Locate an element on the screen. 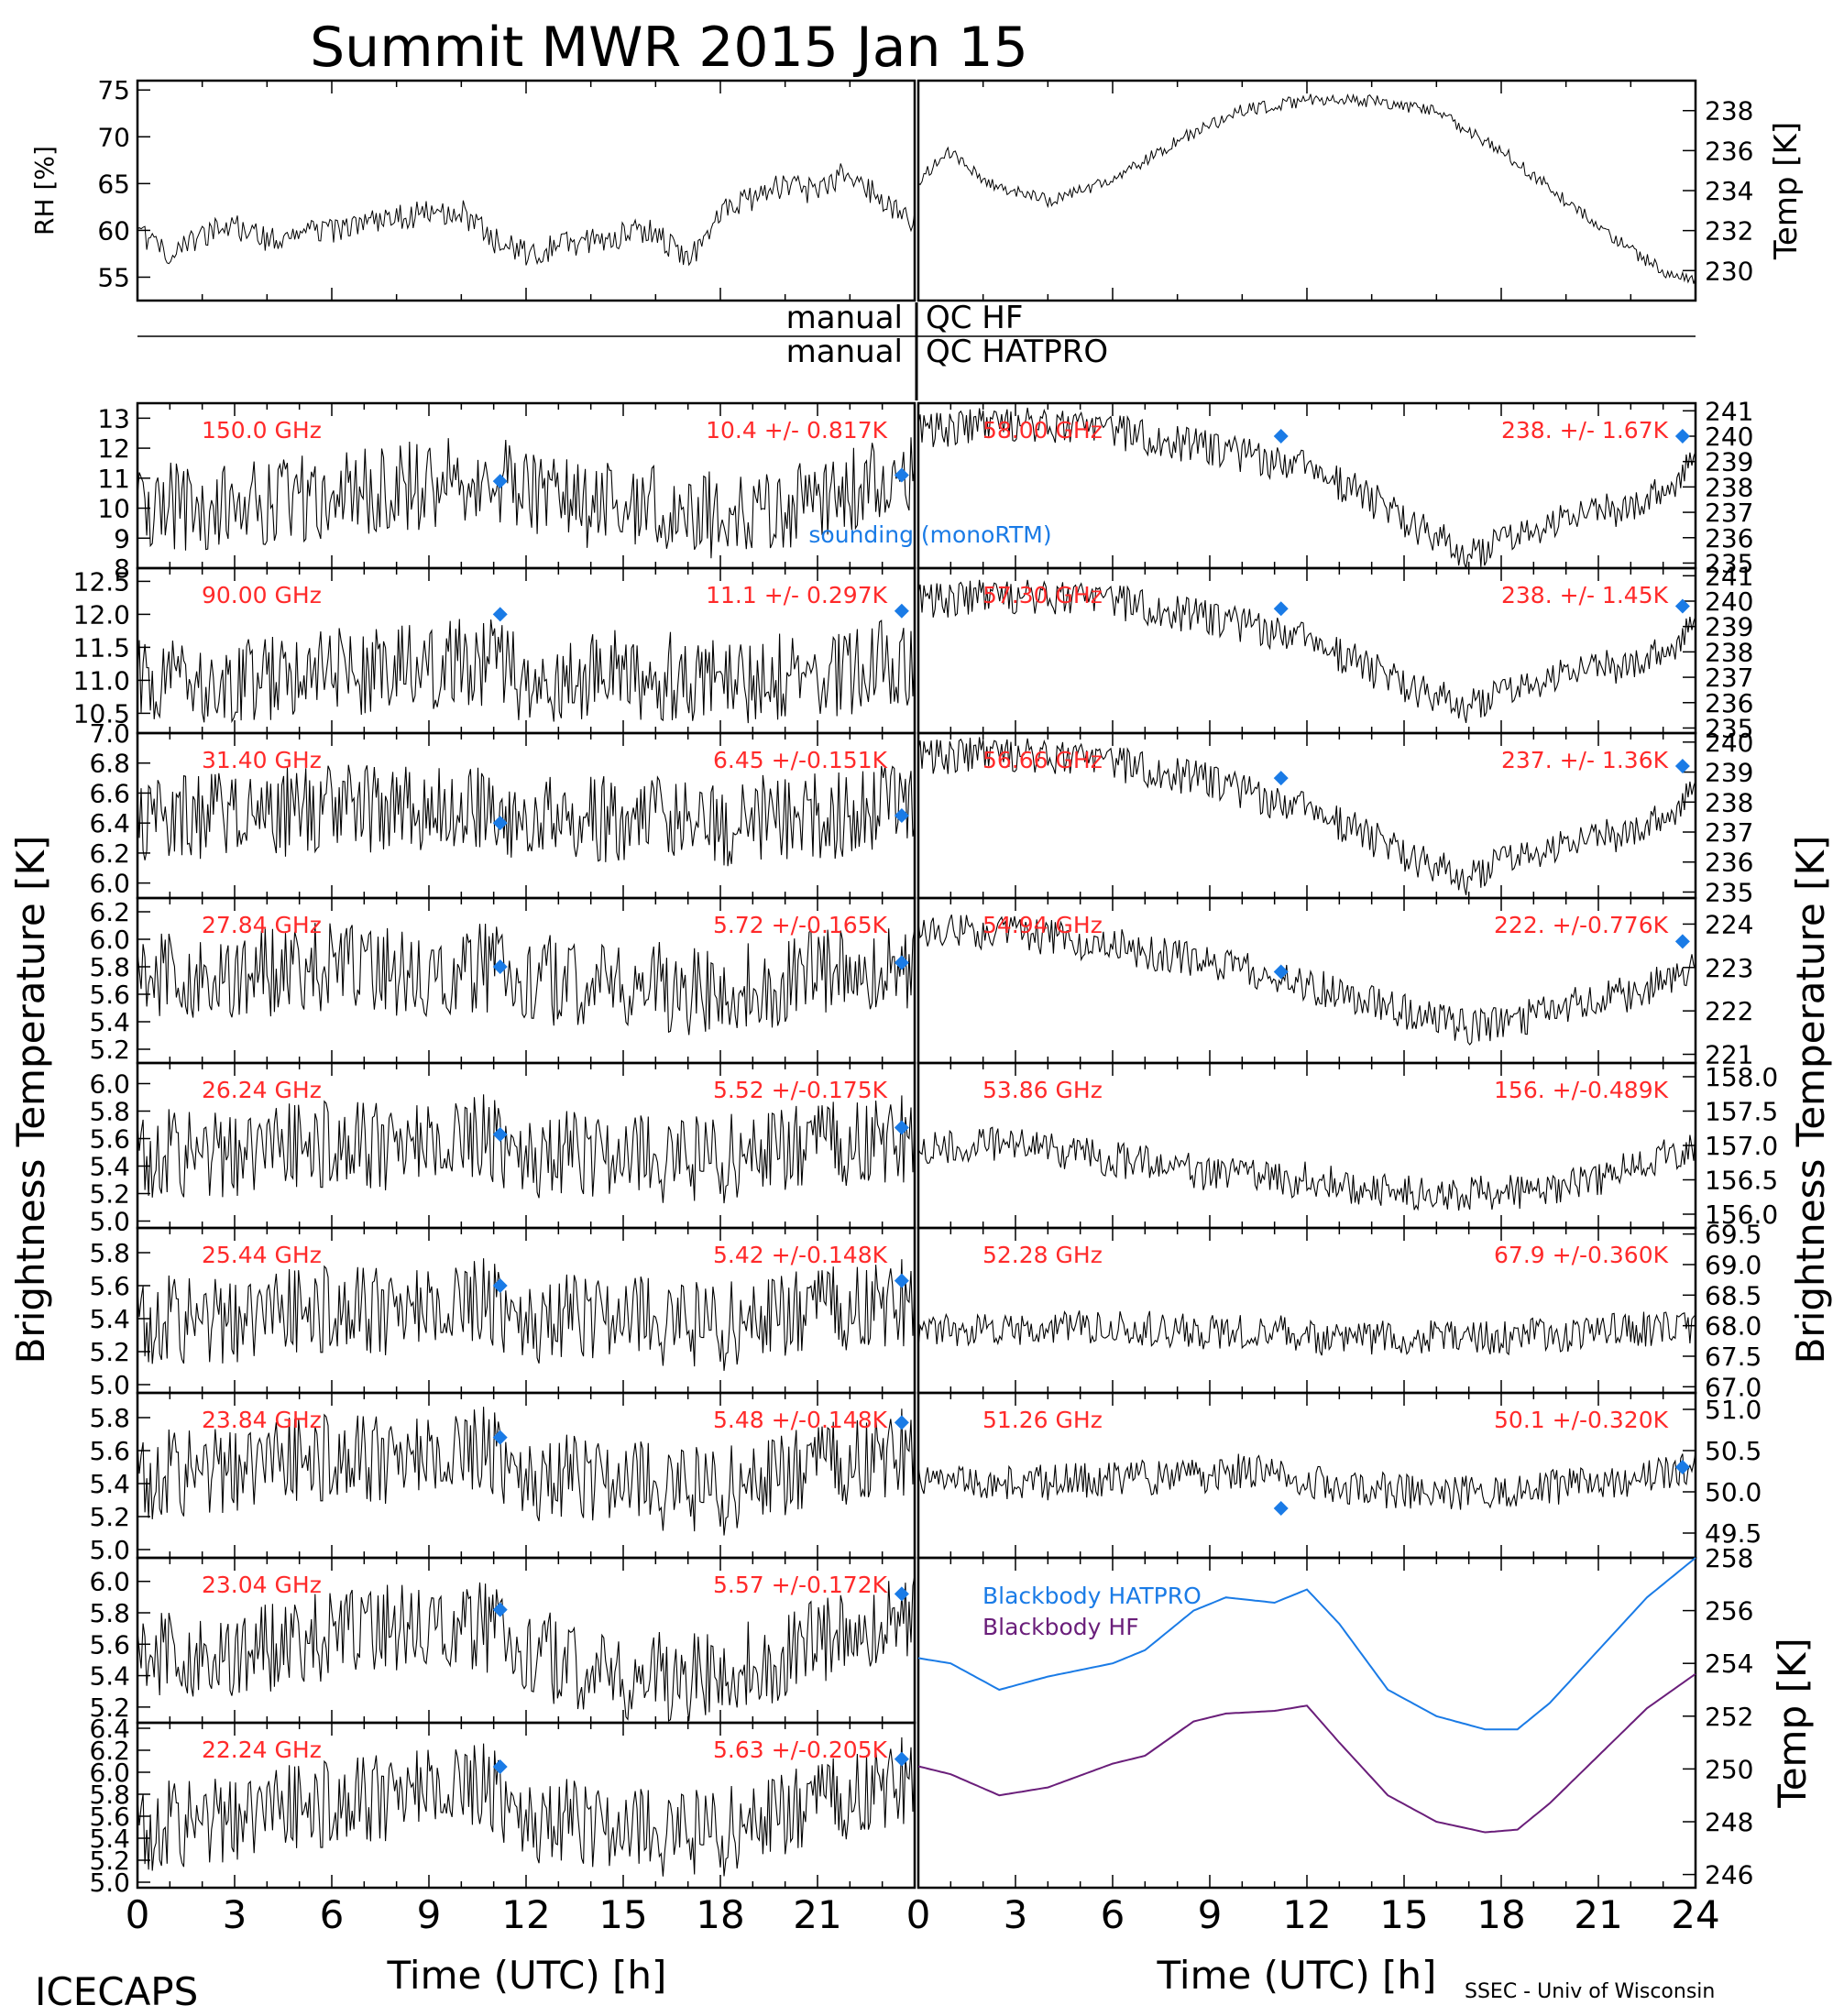 This screenshot has width=1833, height=2016. y-tick-label: 248 is located at coordinates (1729, 1822).